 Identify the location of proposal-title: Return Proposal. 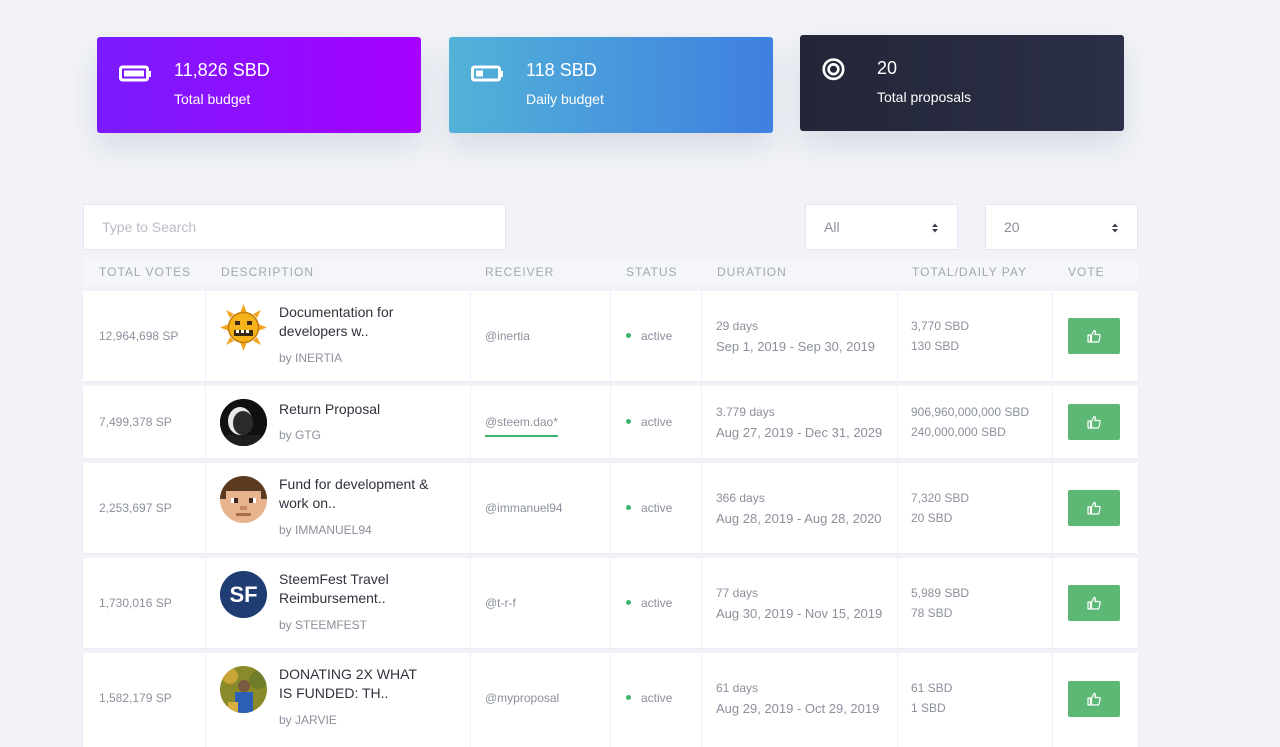
(368, 409).